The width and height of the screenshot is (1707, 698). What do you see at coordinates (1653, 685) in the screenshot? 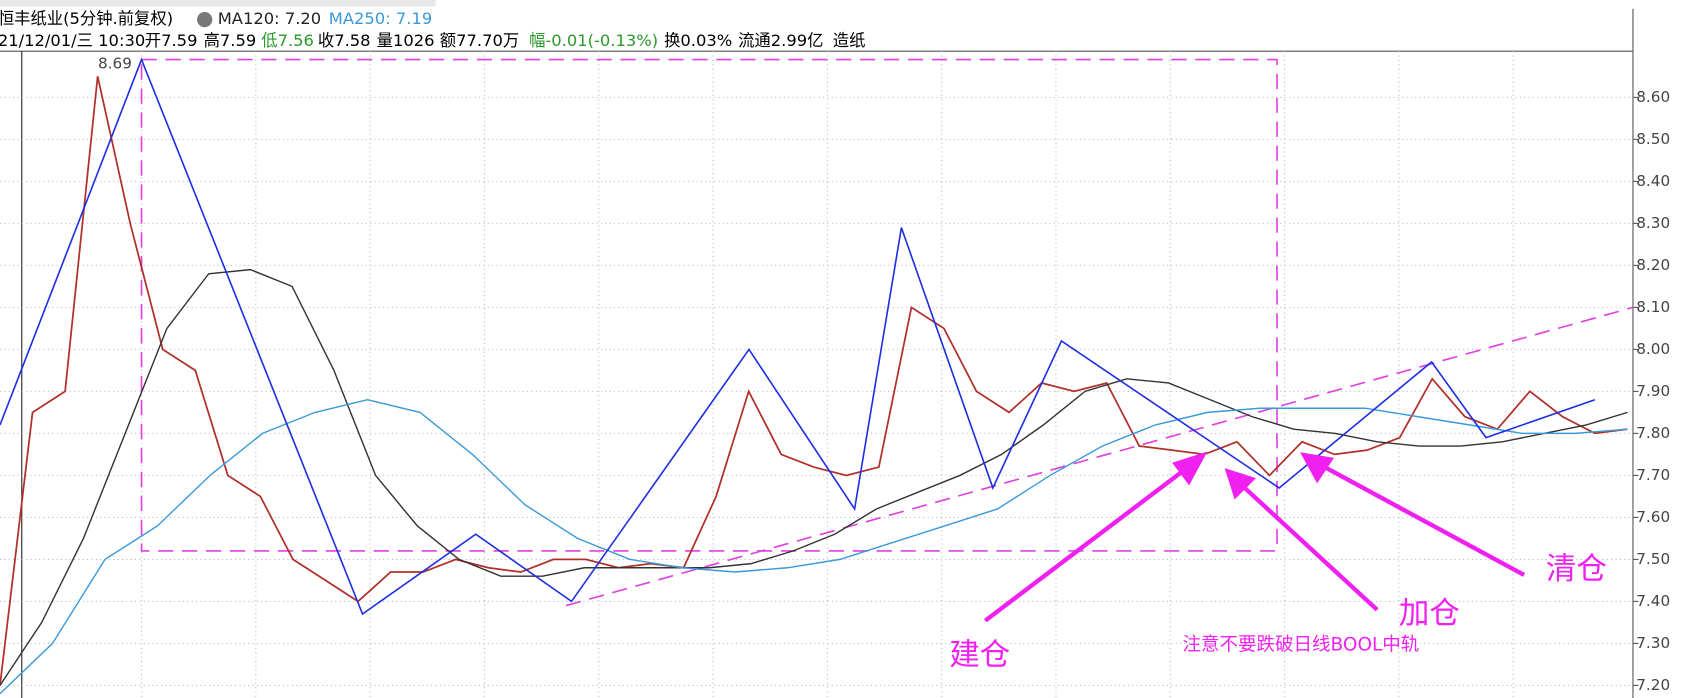
I see `y-tick-label: 7.20` at bounding box center [1653, 685].